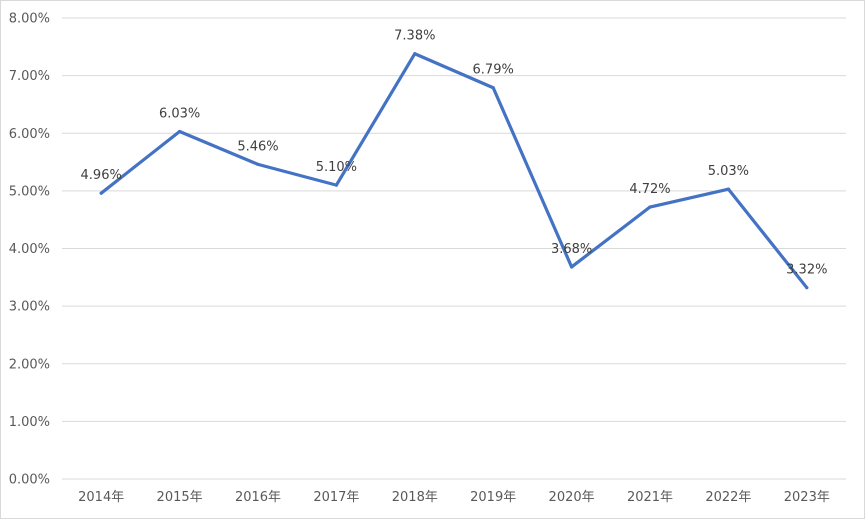 Image resolution: width=865 pixels, height=519 pixels. I want to click on y-tick-label: 6.00%, so click(29, 134).